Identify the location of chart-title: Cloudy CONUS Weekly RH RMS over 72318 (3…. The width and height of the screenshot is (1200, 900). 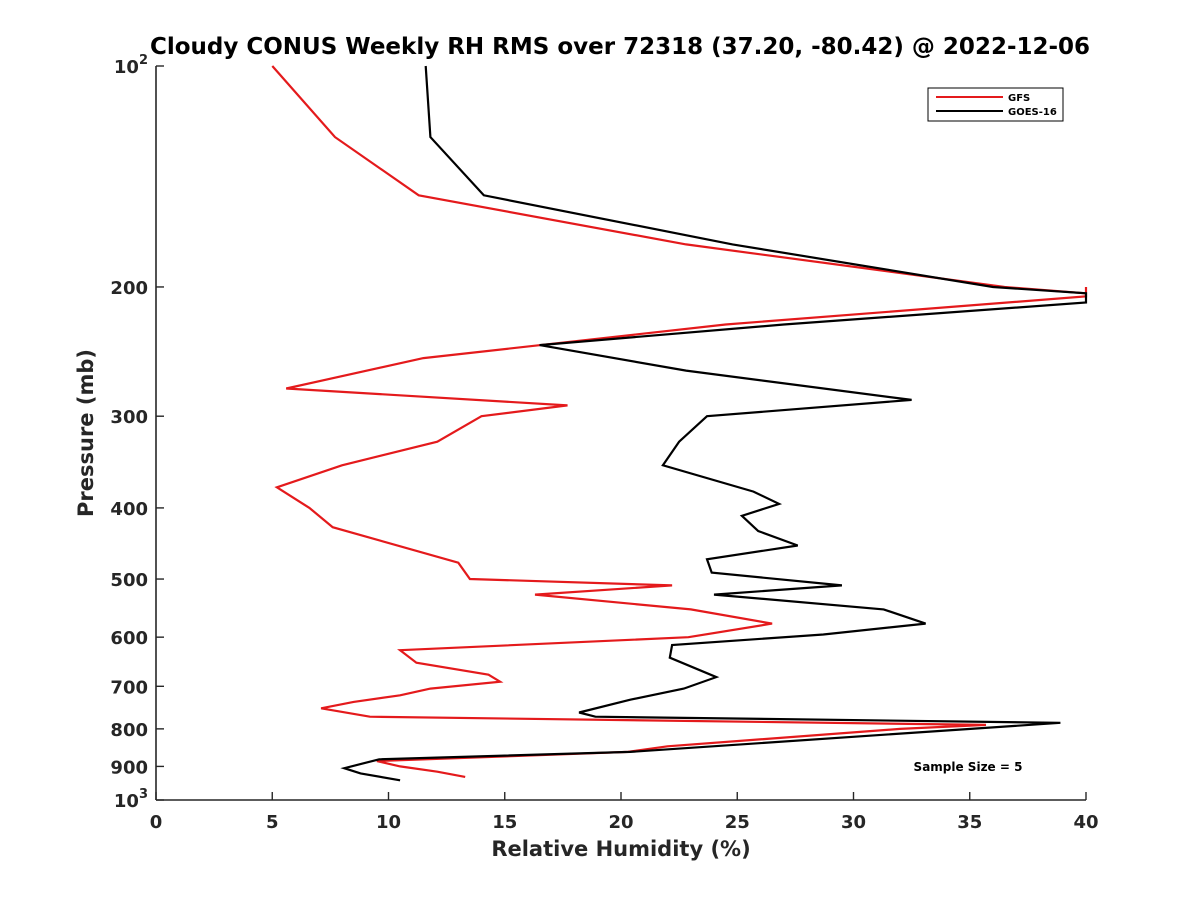
(620, 47).